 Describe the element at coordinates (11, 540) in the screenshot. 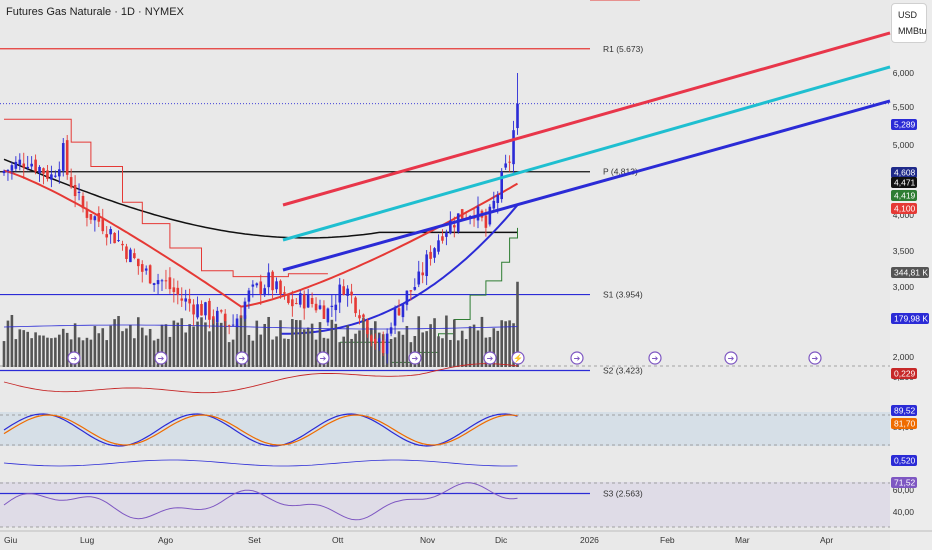

I see `time-axis-label: Giu` at that location.